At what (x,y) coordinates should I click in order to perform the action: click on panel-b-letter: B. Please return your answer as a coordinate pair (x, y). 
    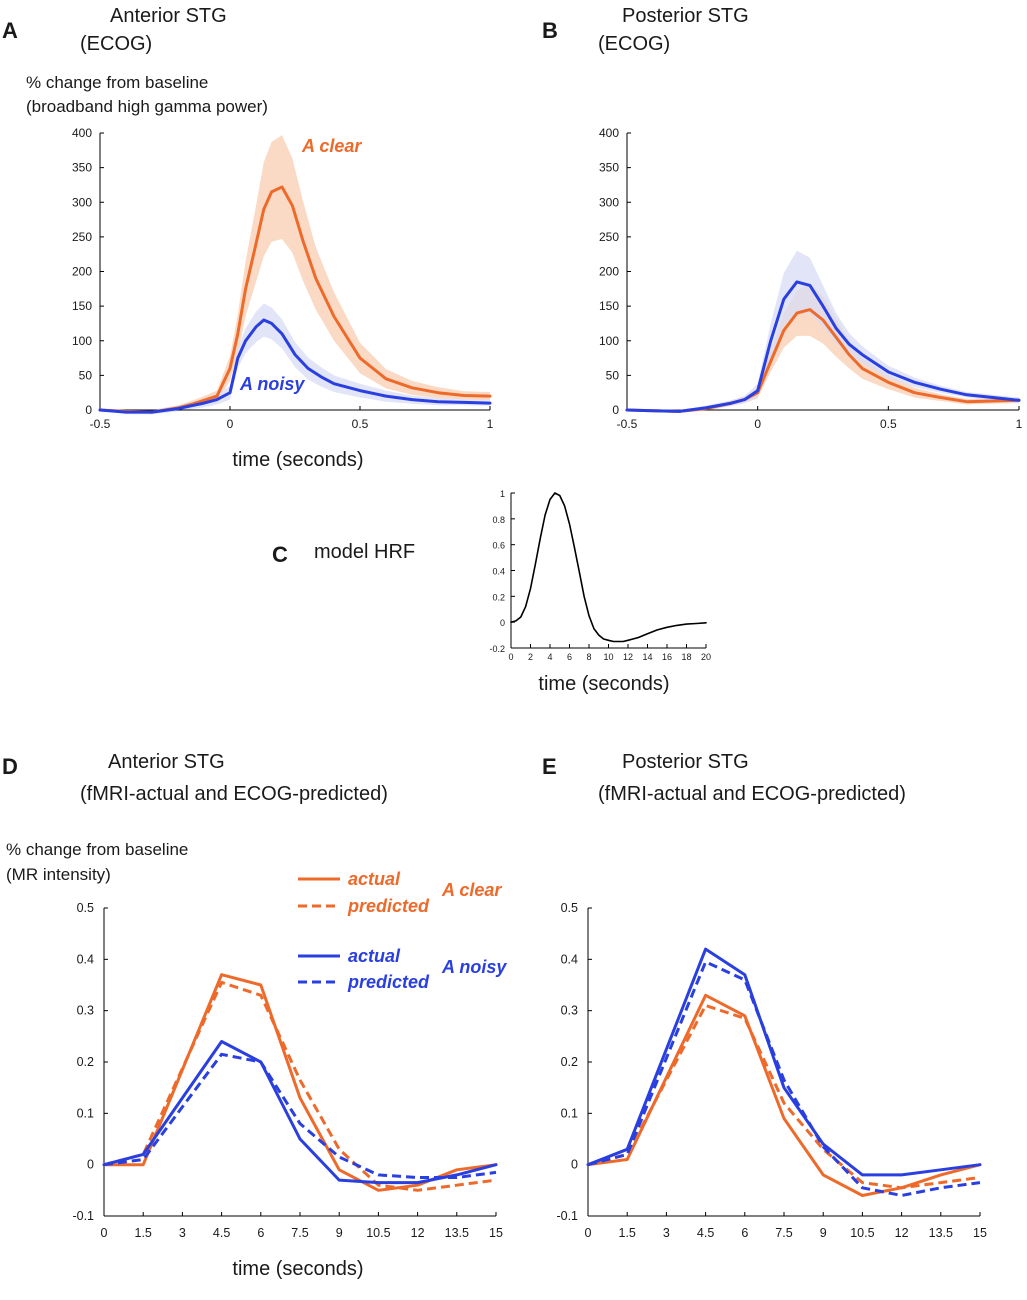
    Looking at the image, I should click on (550, 30).